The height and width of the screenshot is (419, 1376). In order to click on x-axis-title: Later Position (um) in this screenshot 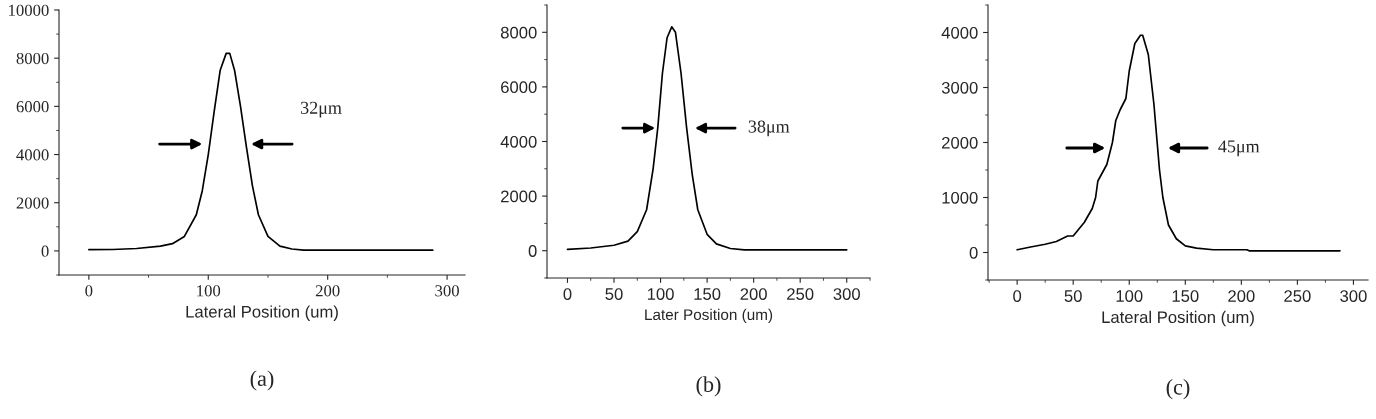, I will do `click(709, 316)`.